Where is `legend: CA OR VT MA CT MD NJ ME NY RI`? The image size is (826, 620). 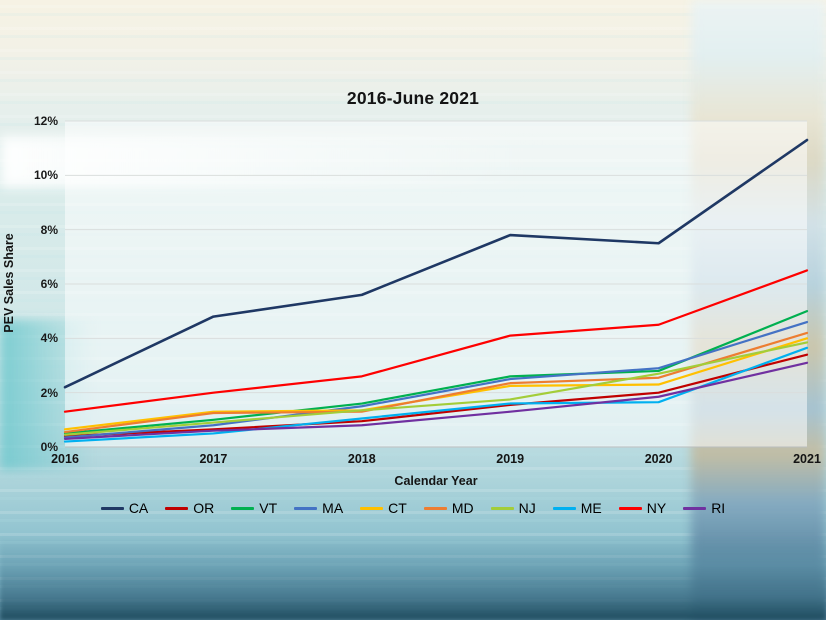 legend: CA OR VT MA CT MD NJ ME NY RI is located at coordinates (413, 508).